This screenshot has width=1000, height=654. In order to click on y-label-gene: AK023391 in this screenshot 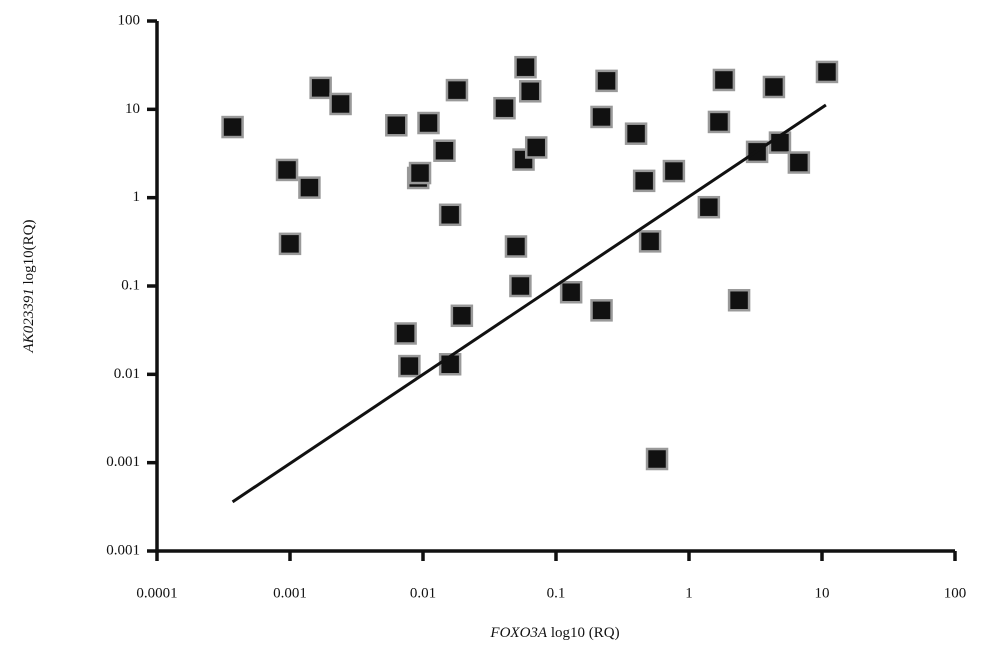, I will do `click(29, 320)`.